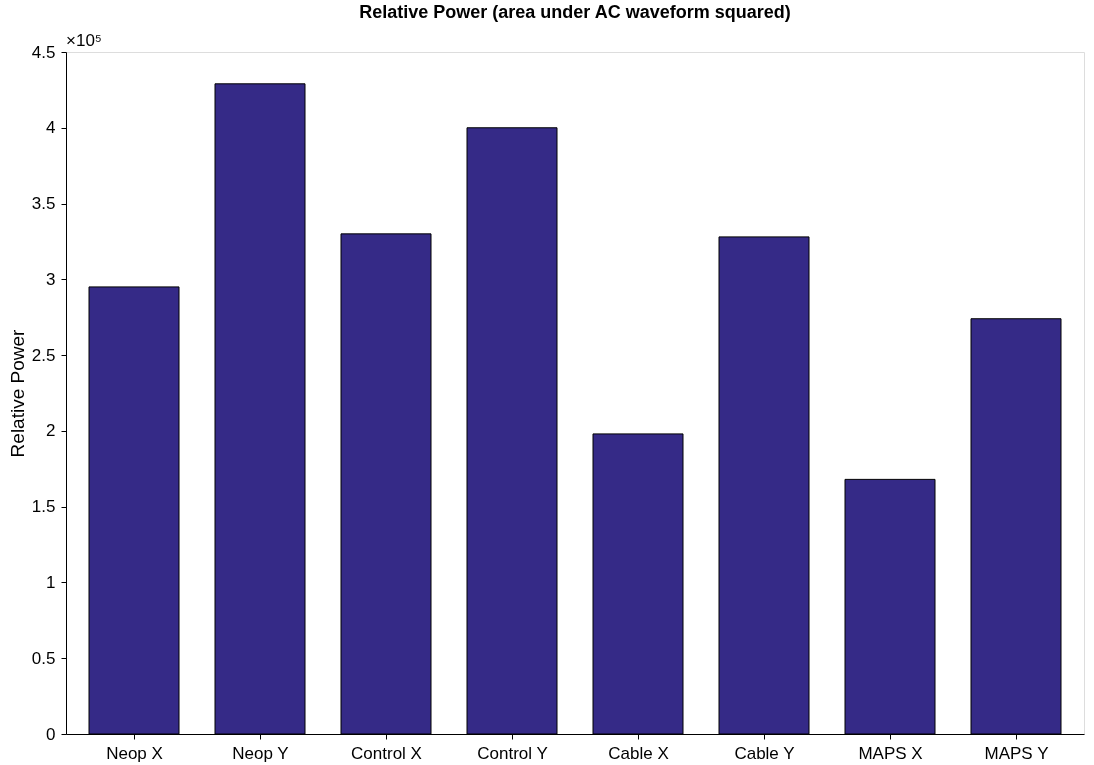 The image size is (1094, 765). I want to click on y-tick-label: 3.5, so click(43, 204).